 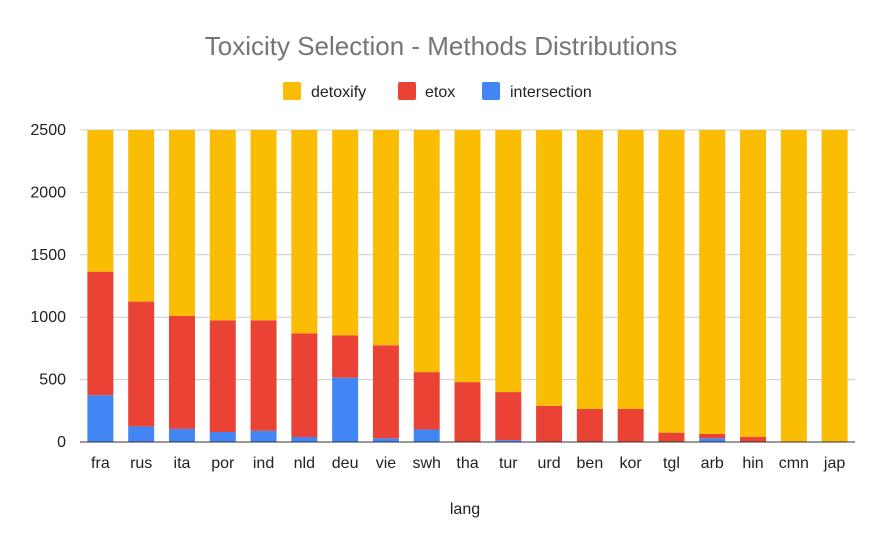 I want to click on legend-item-etox: etox, so click(x=426, y=91).